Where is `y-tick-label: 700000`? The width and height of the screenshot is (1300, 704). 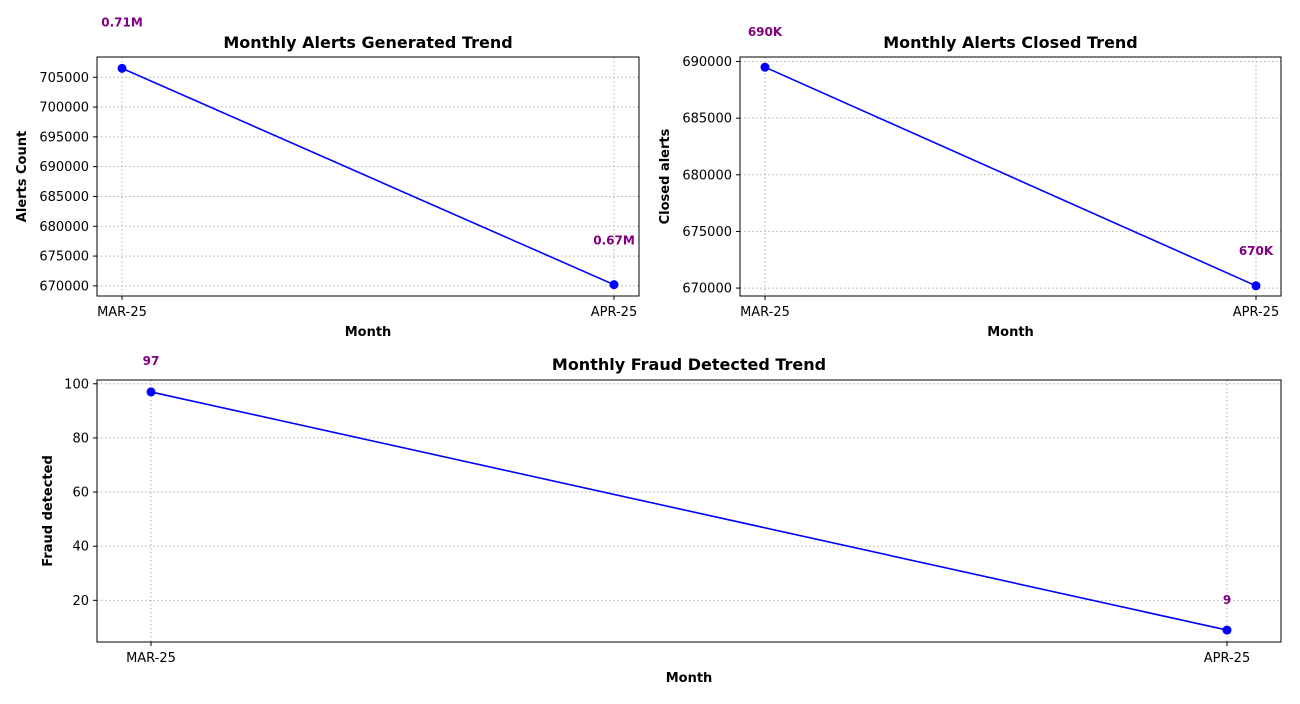
y-tick-label: 700000 is located at coordinates (64, 108).